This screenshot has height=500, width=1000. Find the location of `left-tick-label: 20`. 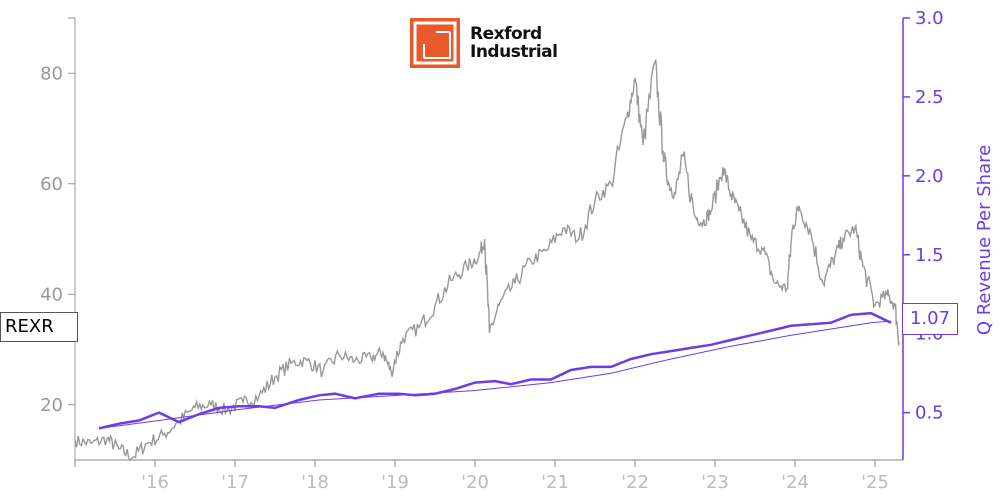

left-tick-label: 20 is located at coordinates (51, 405).